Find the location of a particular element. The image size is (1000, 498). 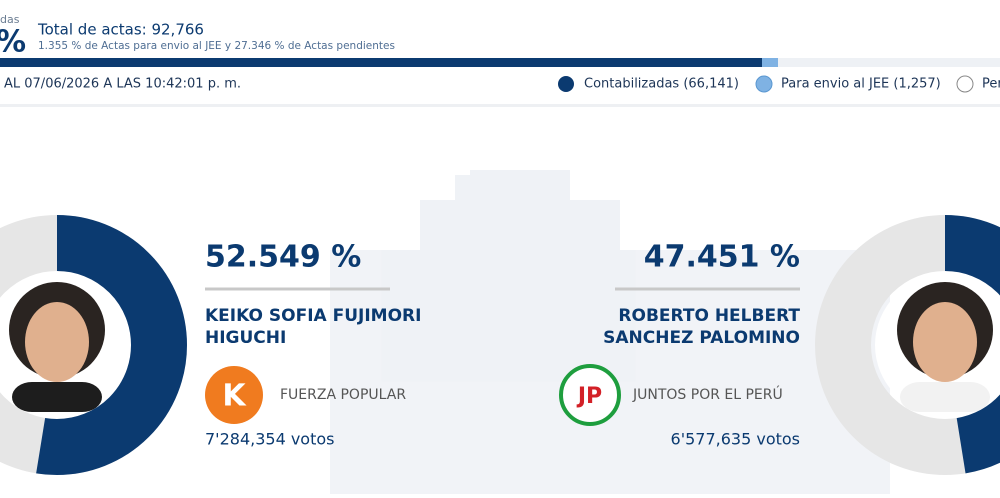

legend-label: Per is located at coordinates (991, 84).